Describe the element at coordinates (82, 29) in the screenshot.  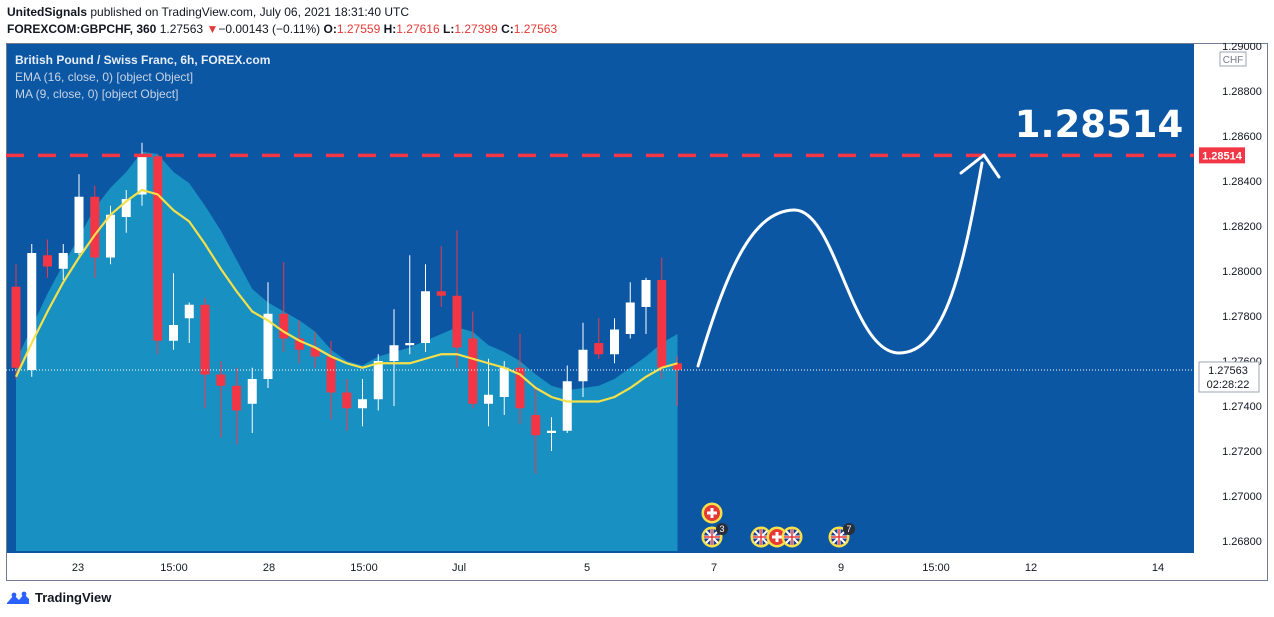
I see `symbol-label: FOREXCOM:GBPCHF, 360` at that location.